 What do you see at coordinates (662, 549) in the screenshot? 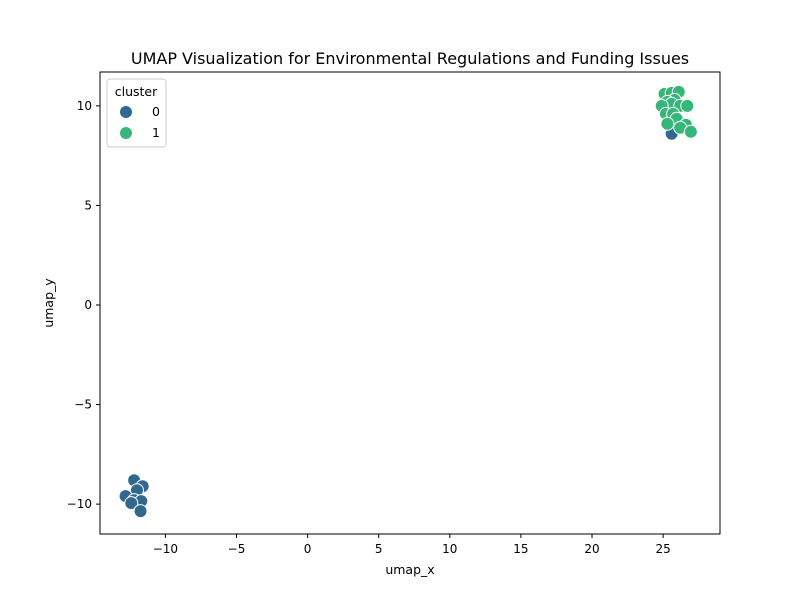
I see `x-tick-label: 25` at bounding box center [662, 549].